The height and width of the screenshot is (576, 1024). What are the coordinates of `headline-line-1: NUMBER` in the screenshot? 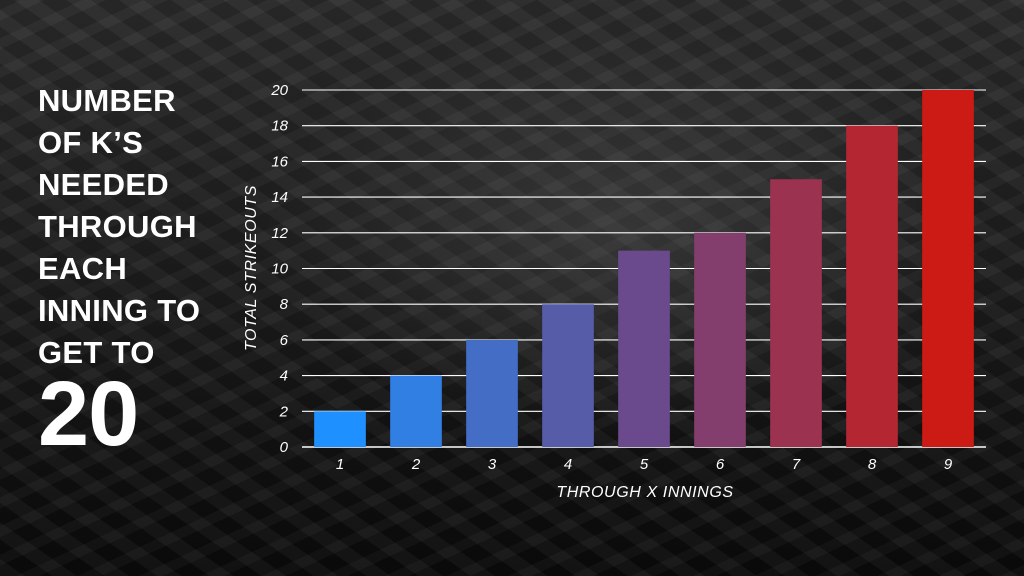 It's located at (107, 100).